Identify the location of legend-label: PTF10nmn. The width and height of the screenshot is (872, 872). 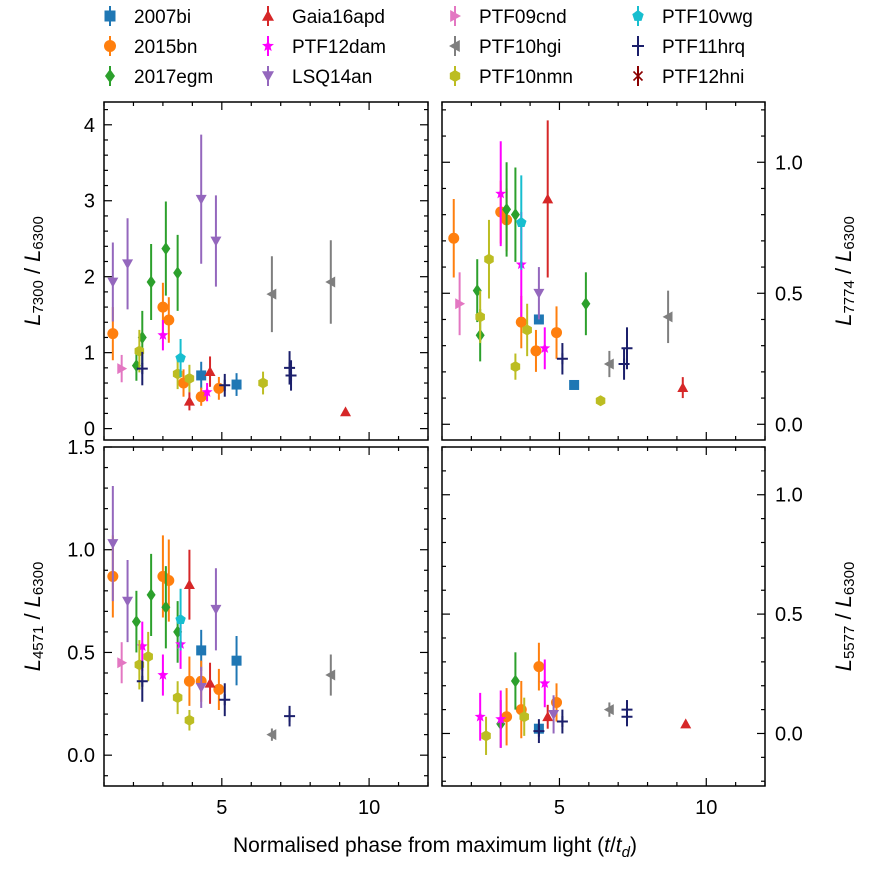
(526, 77).